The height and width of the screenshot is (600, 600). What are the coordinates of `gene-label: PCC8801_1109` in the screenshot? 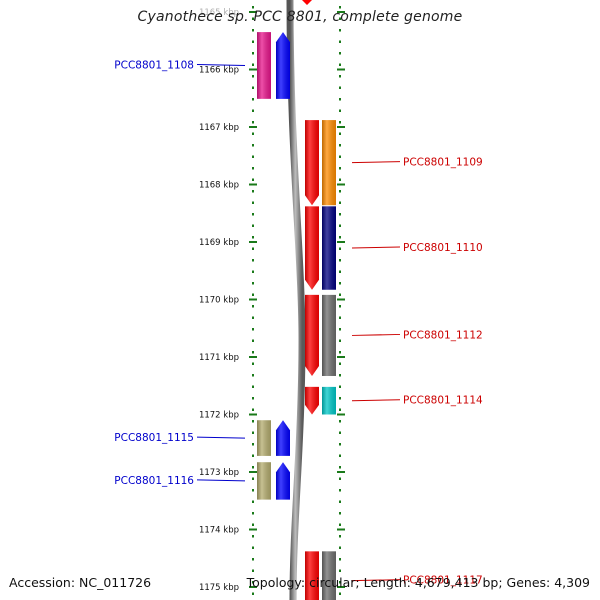 It's located at (443, 163).